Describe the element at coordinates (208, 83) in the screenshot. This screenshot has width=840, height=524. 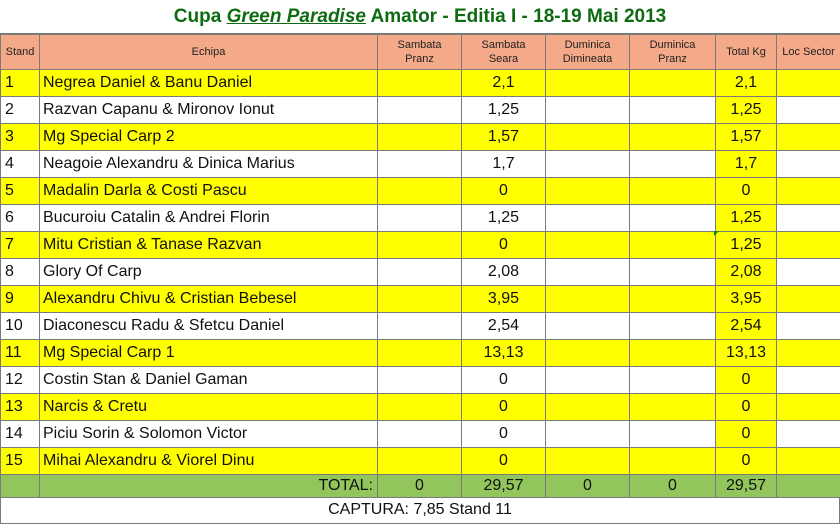
I see `cell-team: Negrea Daniel & Banu Daniel` at that location.